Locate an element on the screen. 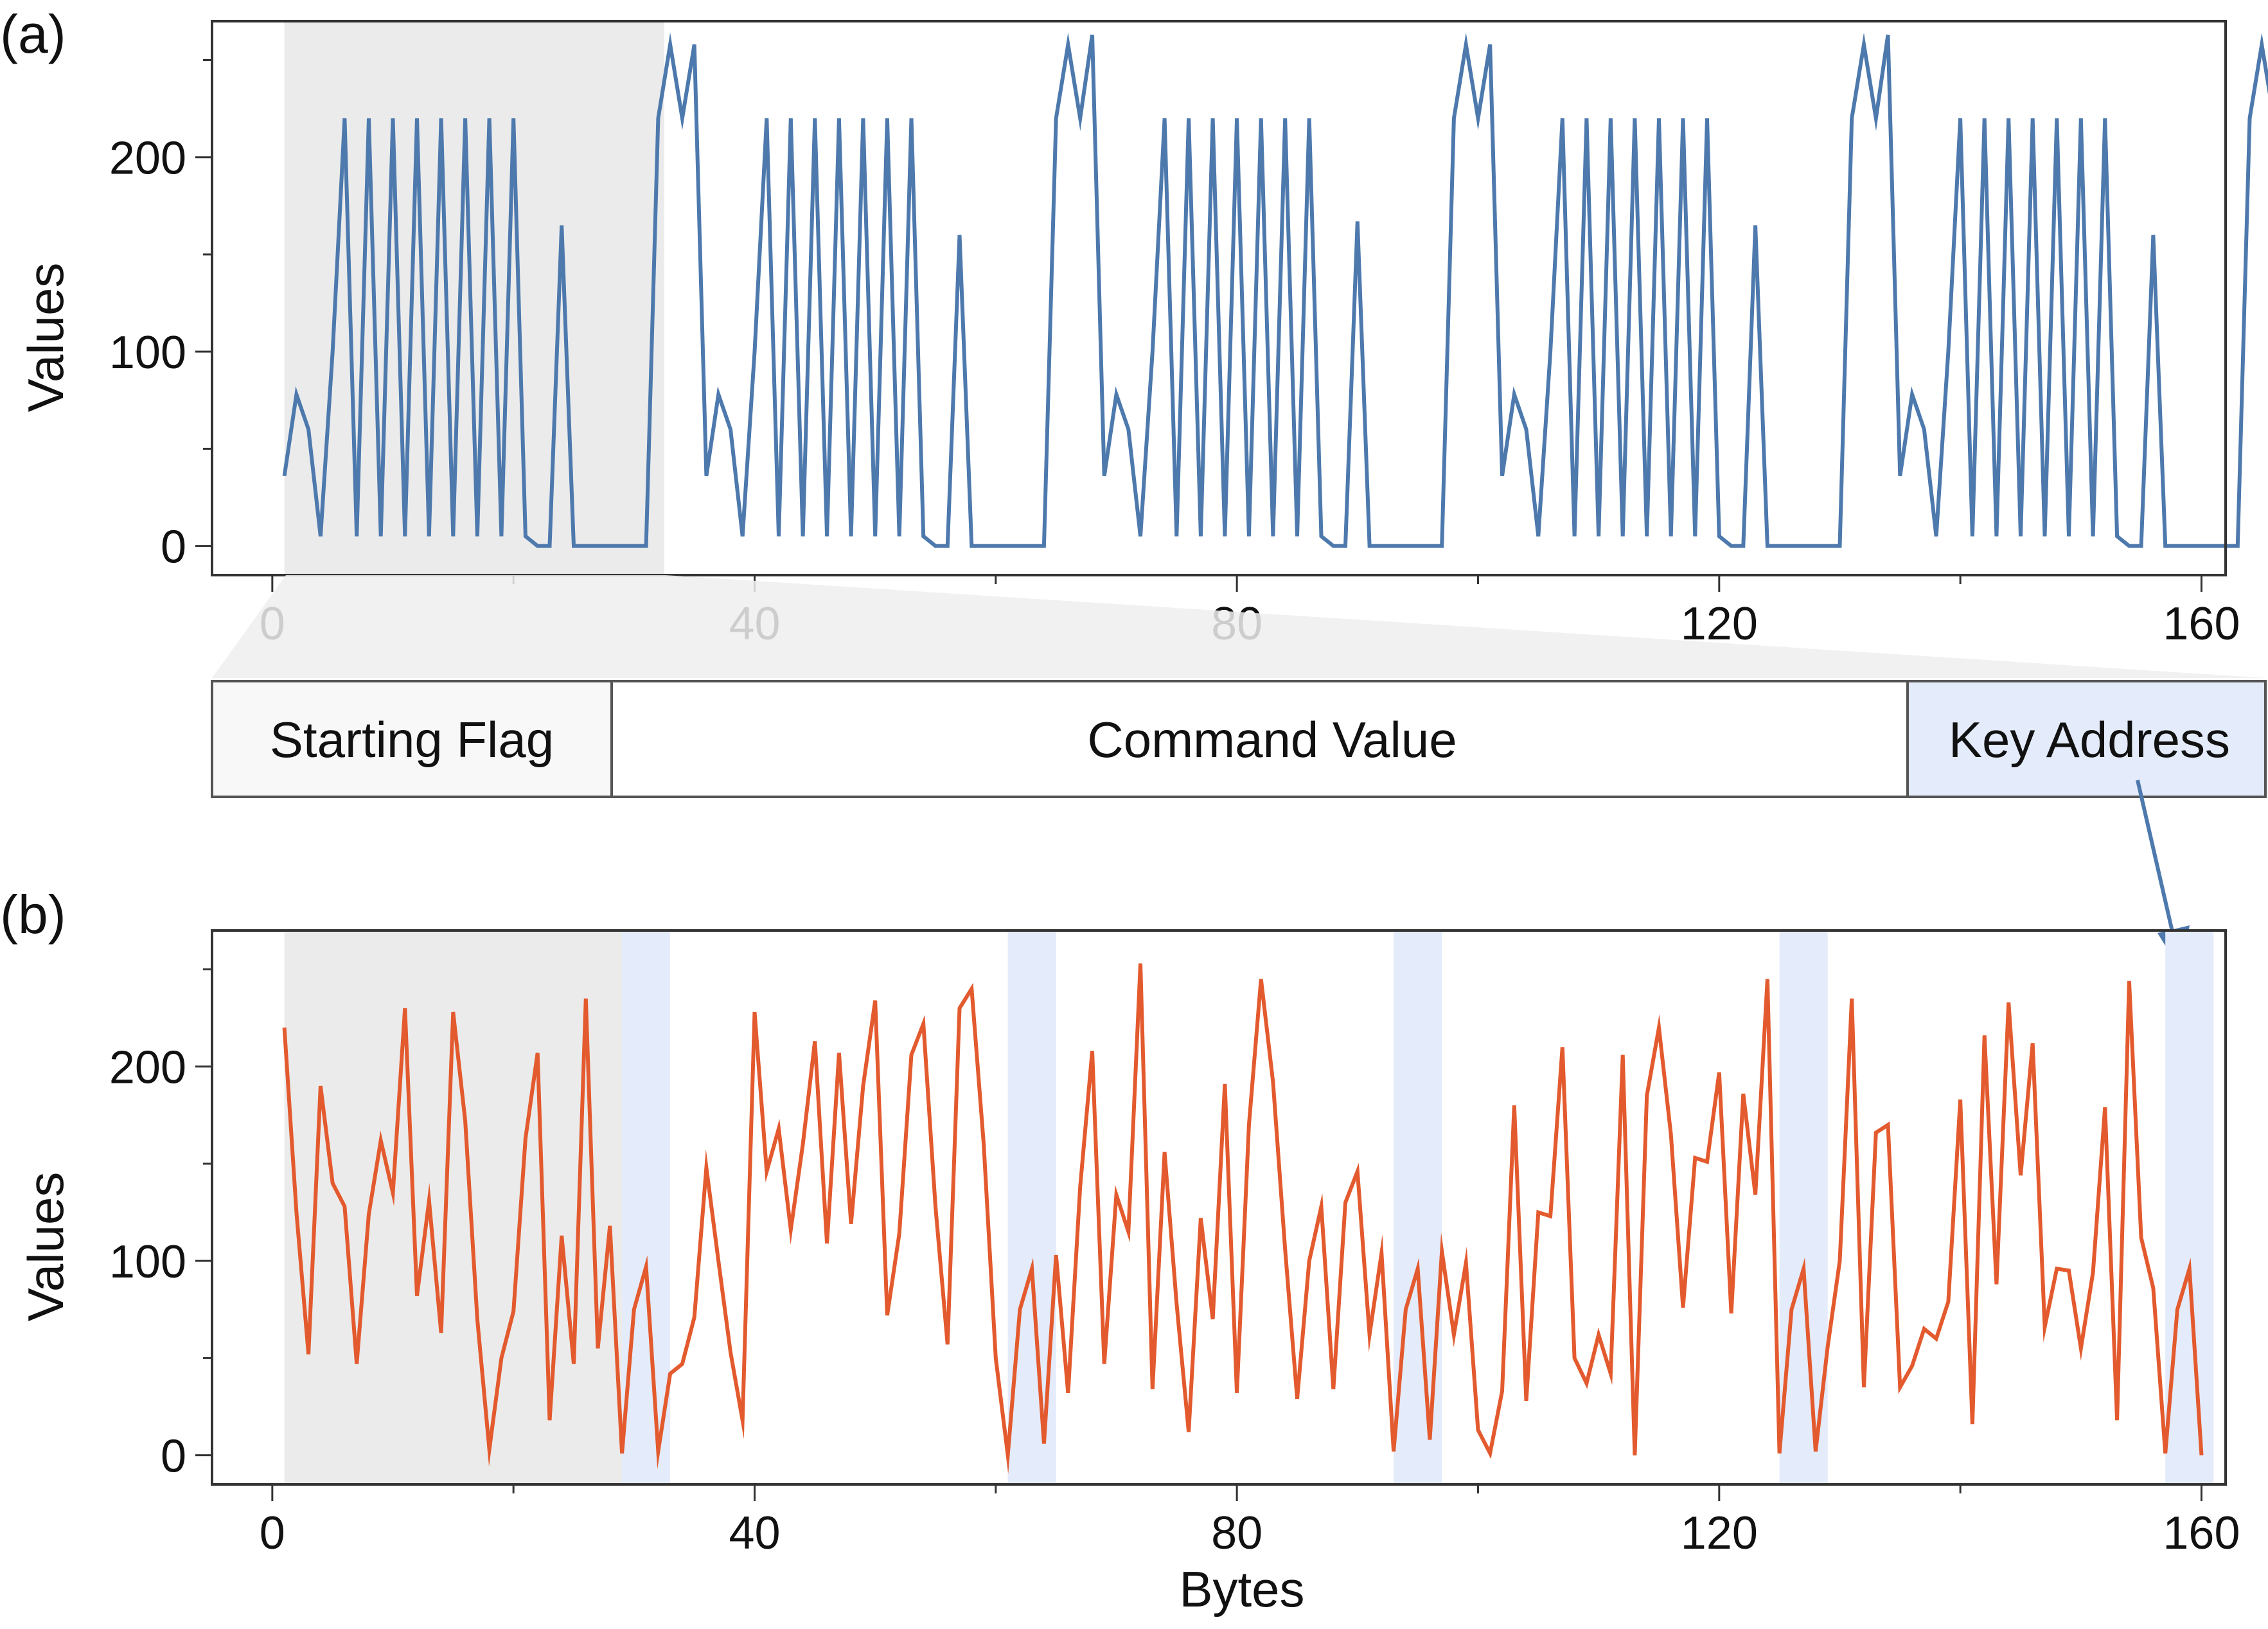 Image resolution: width=2268 pixels, height=1629 pixels. panel-a-y-tick-label: 0 is located at coordinates (173, 547).